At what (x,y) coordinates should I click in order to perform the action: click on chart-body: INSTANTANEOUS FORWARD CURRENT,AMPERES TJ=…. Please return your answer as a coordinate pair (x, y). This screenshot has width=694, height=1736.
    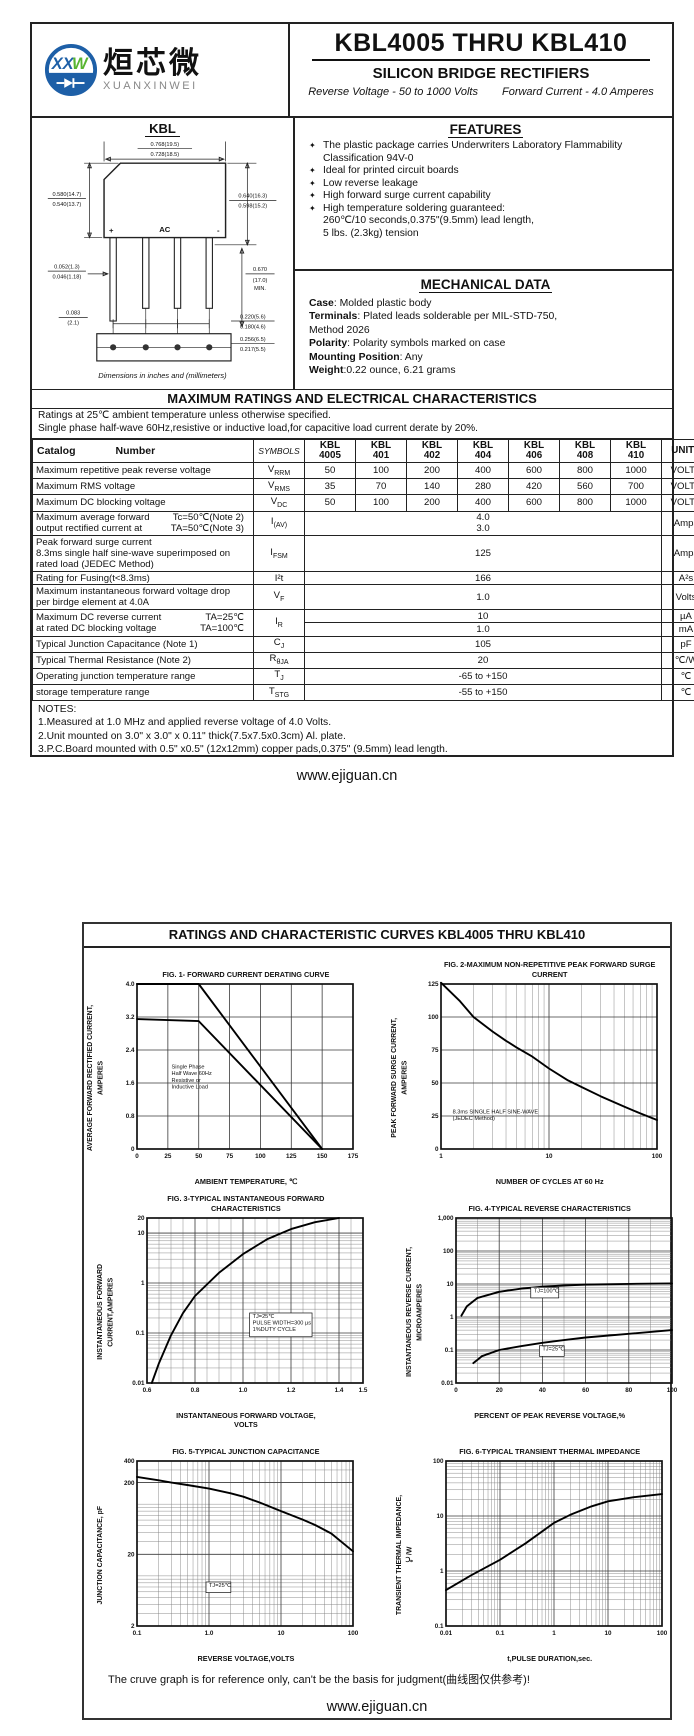
    Looking at the image, I should click on (237, 1311).